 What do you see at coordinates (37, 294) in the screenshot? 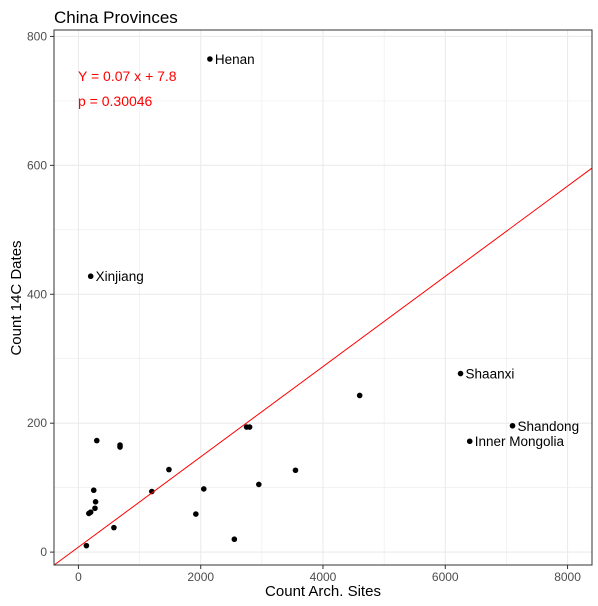
I see `y-tick-label: 400` at bounding box center [37, 294].